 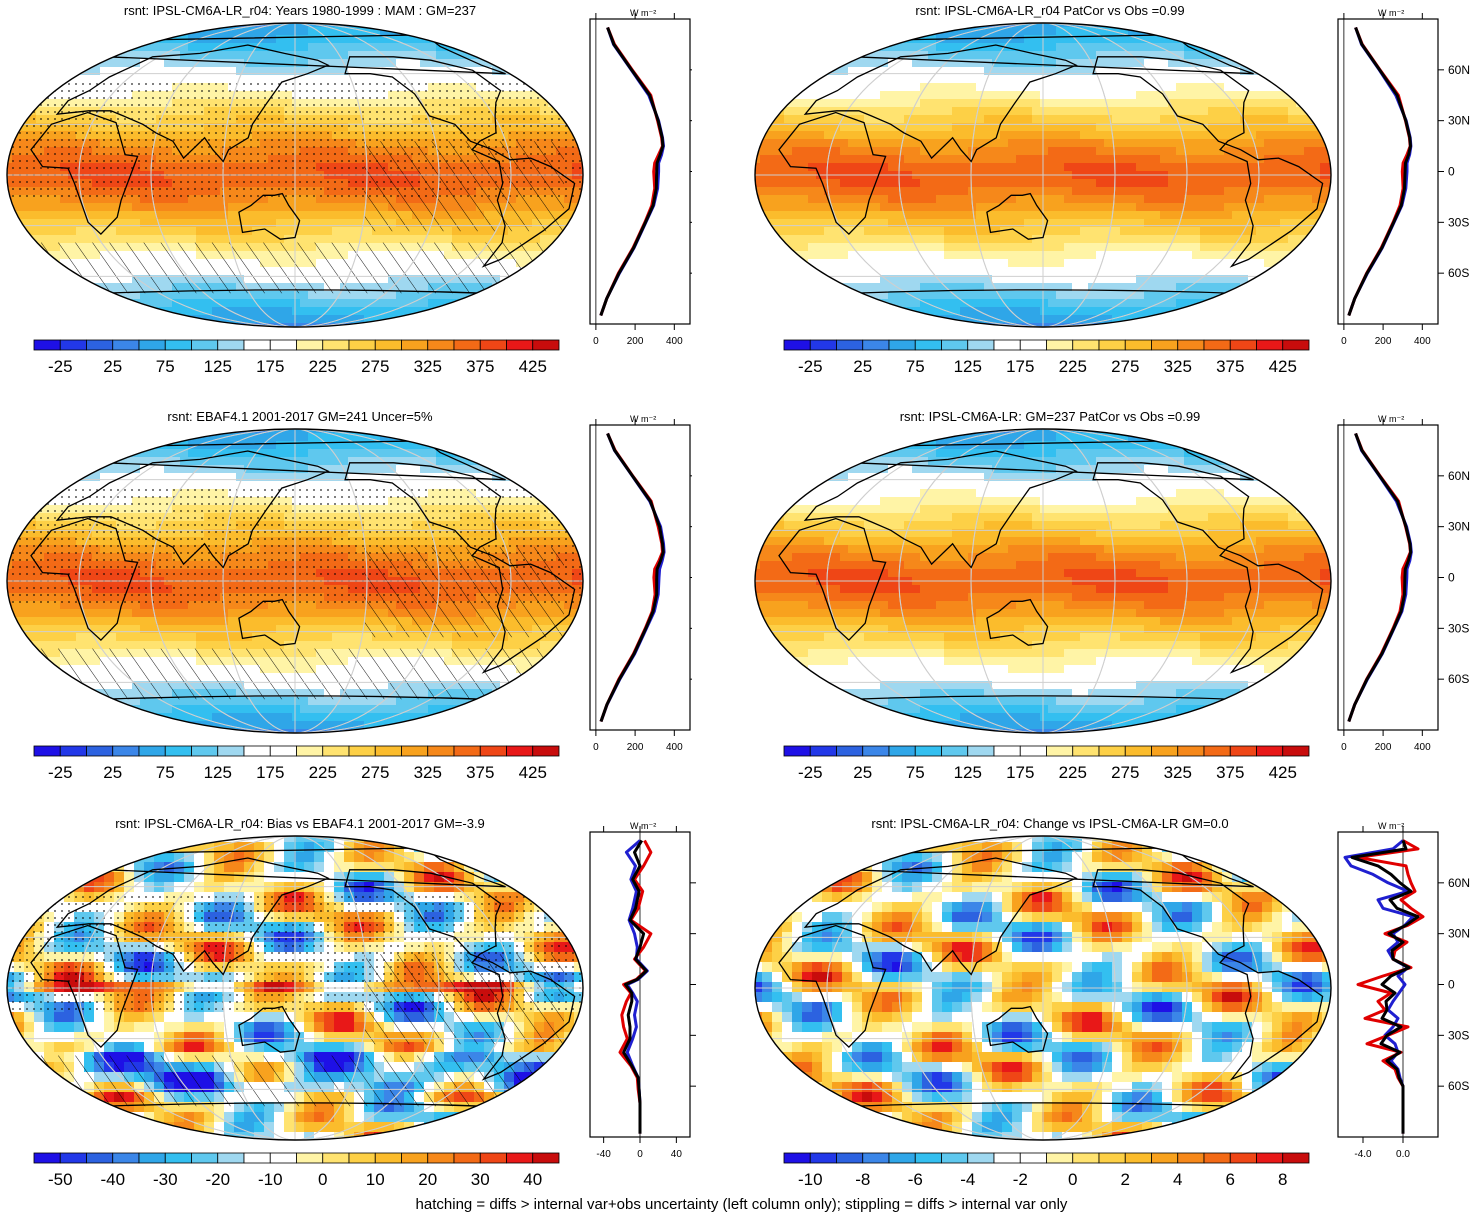 What do you see at coordinates (1459, 527) in the screenshot?
I see `profile-ytick: 30N` at bounding box center [1459, 527].